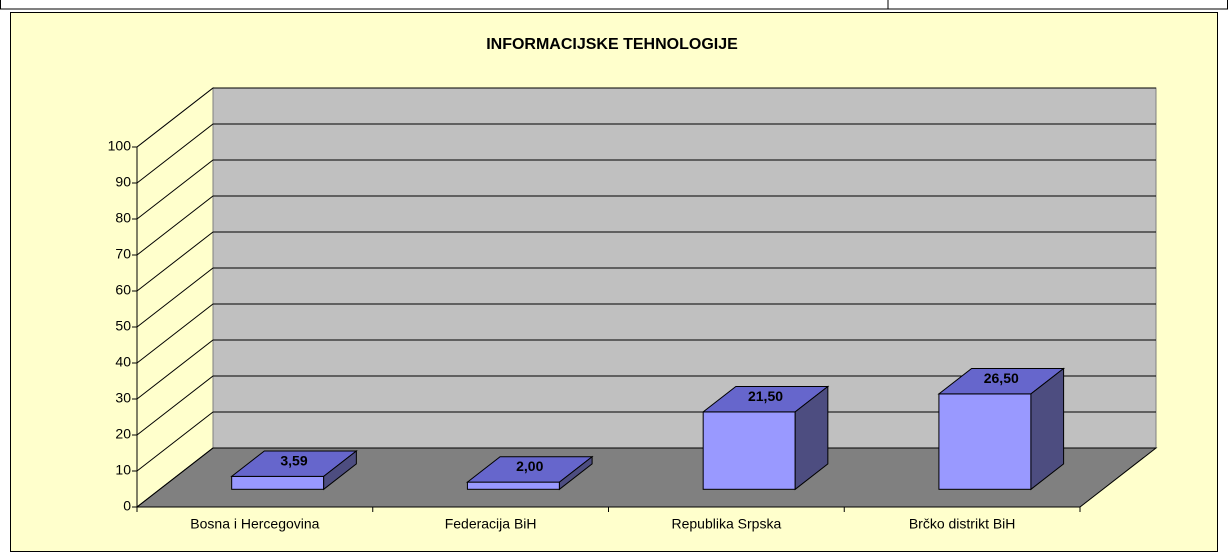 Image resolution: width=1228 pixels, height=557 pixels. What do you see at coordinates (123, 182) in the screenshot?
I see `y-tick-label: 90` at bounding box center [123, 182].